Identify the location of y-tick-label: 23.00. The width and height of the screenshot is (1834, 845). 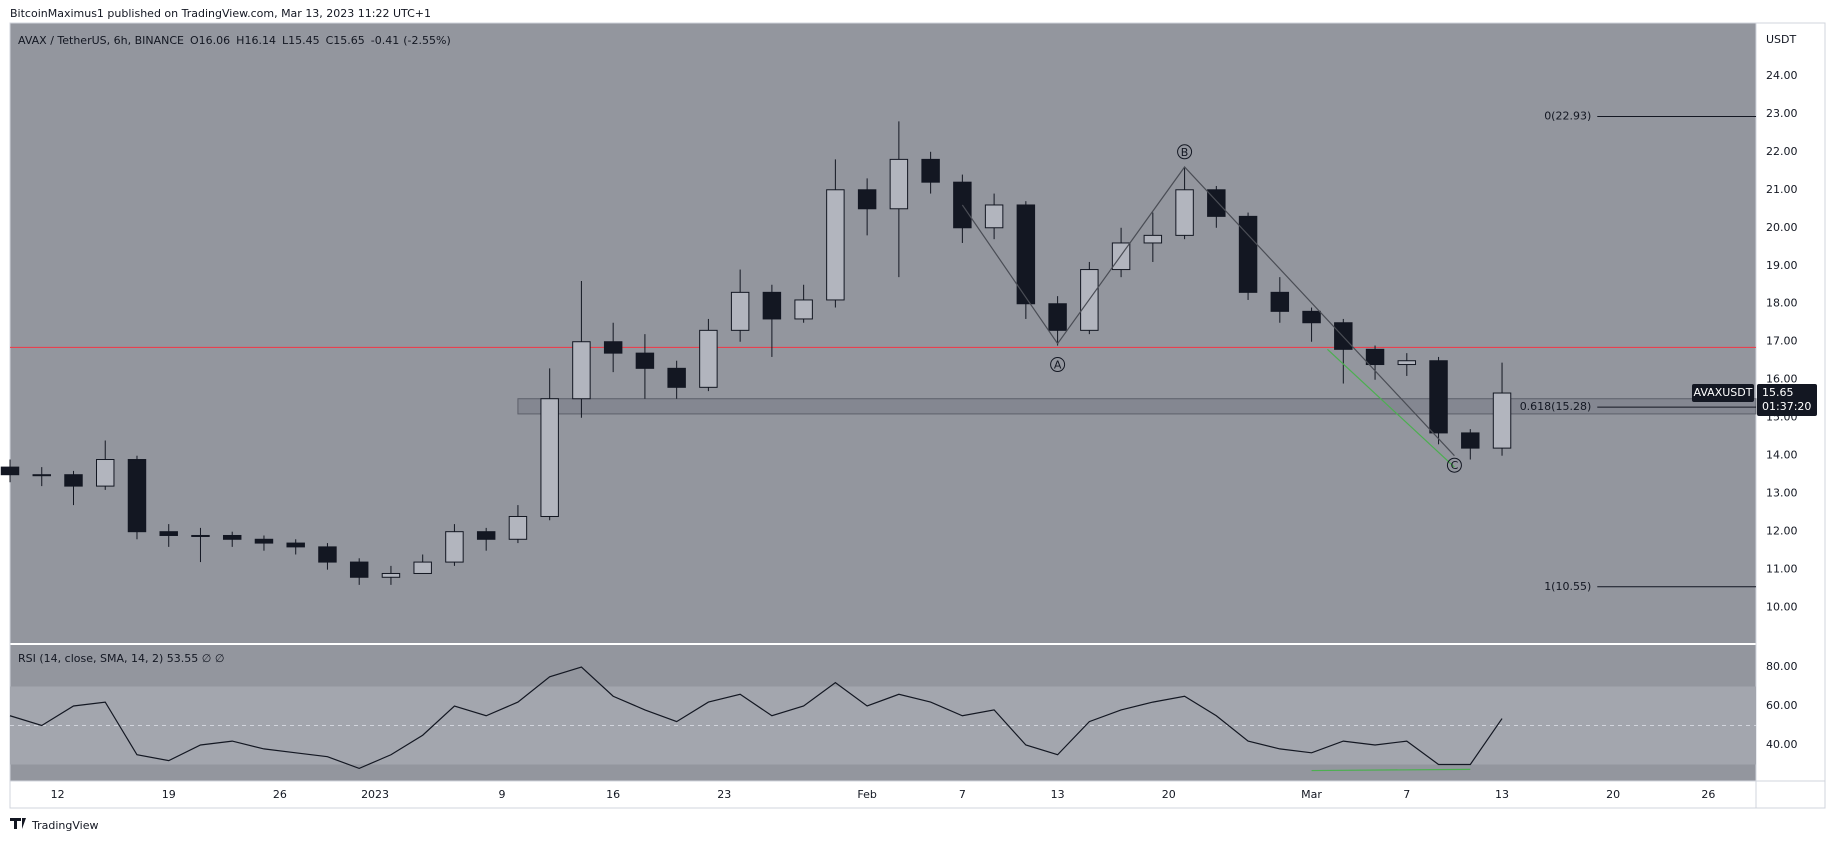
(1782, 113).